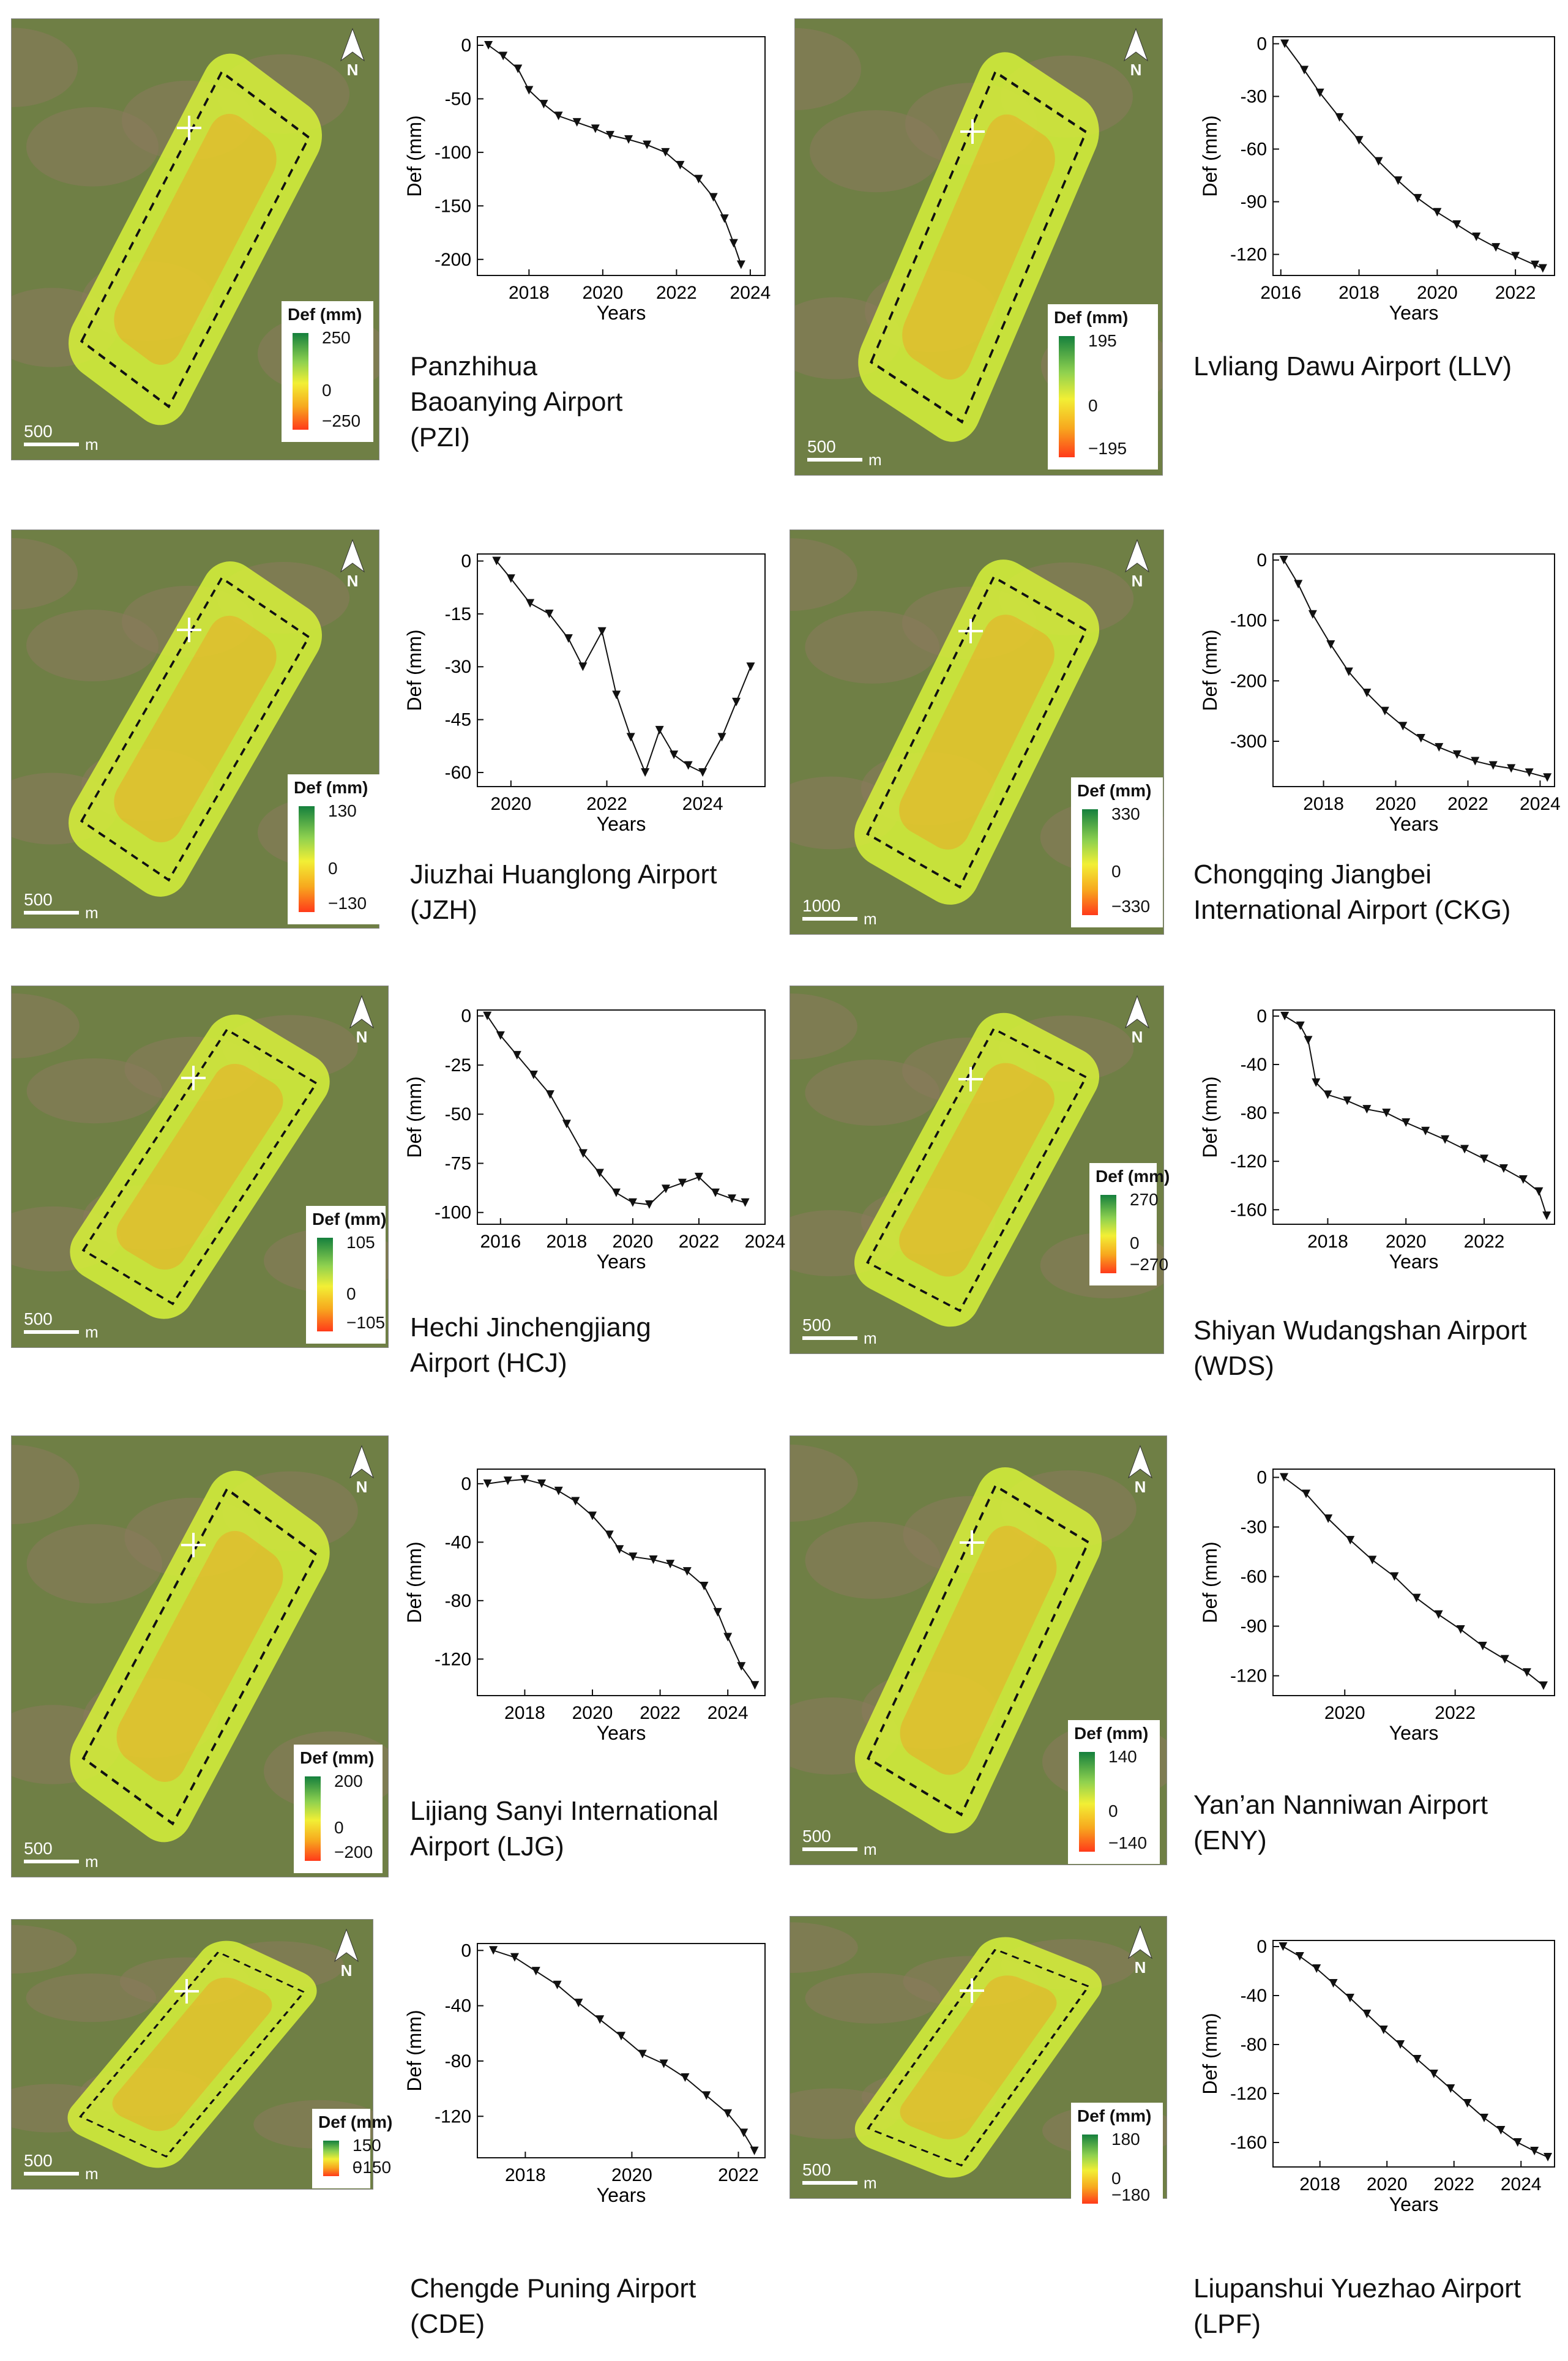  What do you see at coordinates (1254, 1996) in the screenshot?
I see `y-tick-label: -40` at bounding box center [1254, 1996].